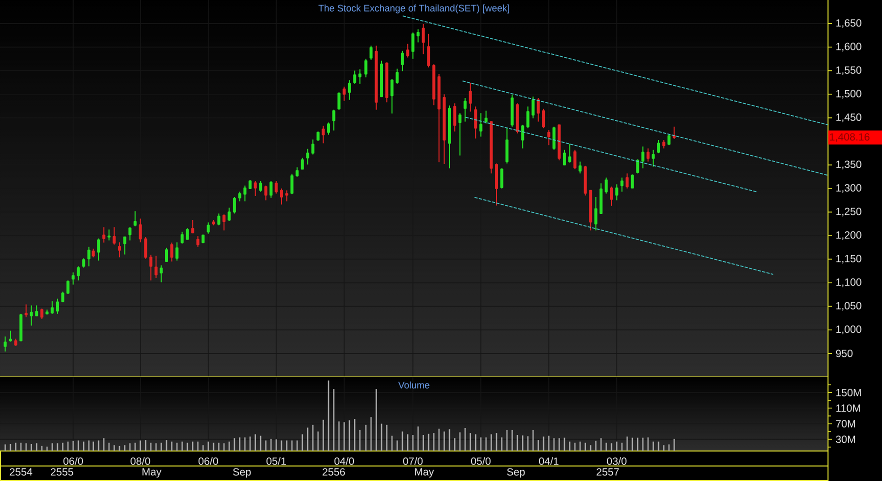 Image resolution: width=882 pixels, height=481 pixels. Describe the element at coordinates (849, 165) in the screenshot. I see `y-tick-label: 1,350` at that location.